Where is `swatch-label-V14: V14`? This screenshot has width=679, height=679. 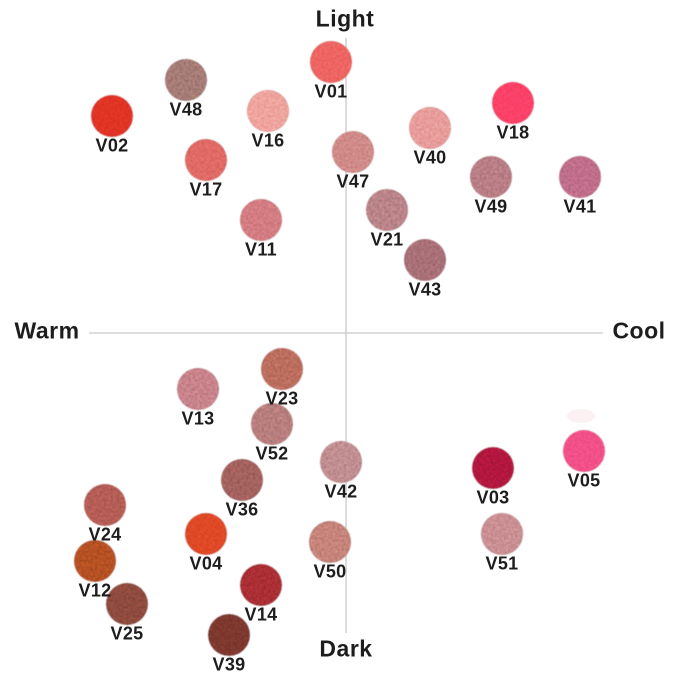 swatch-label-V14: V14 is located at coordinates (261, 614).